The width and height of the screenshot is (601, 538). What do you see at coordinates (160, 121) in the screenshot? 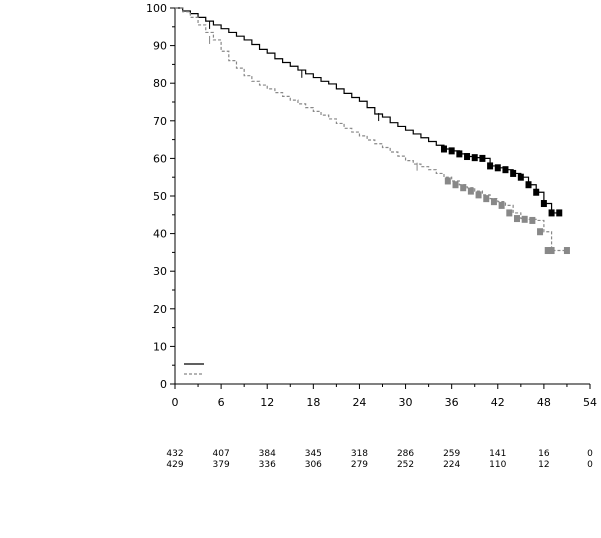
I see `y-tick-label: 70` at bounding box center [160, 121].